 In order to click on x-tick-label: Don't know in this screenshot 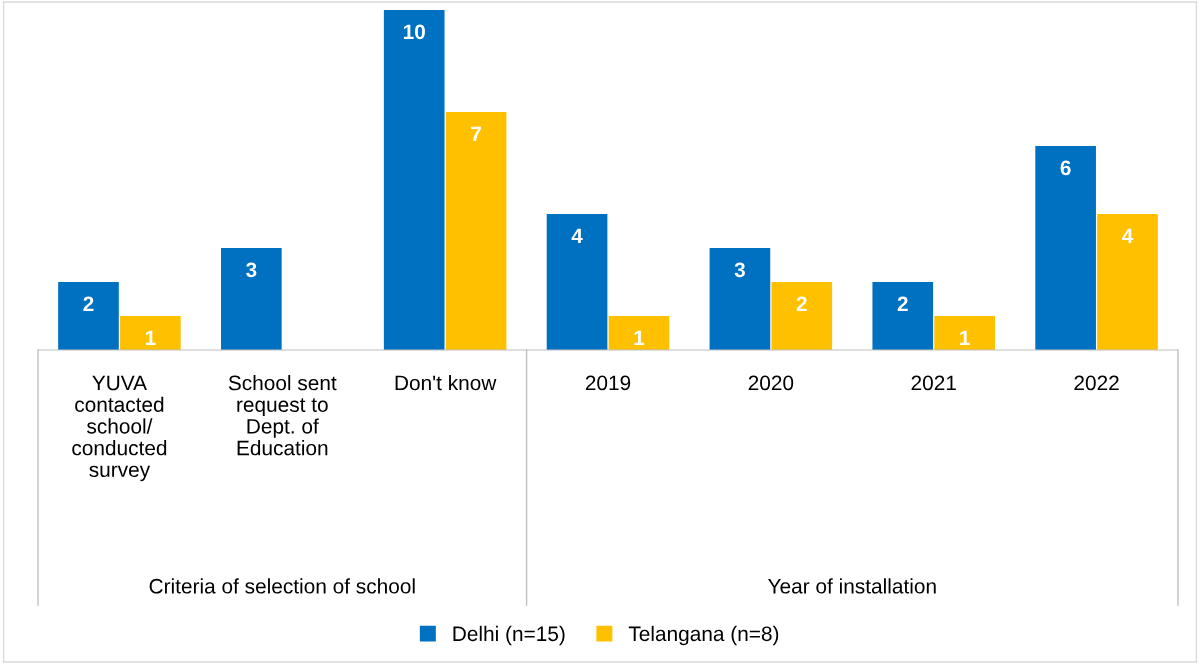, I will do `click(446, 383)`.